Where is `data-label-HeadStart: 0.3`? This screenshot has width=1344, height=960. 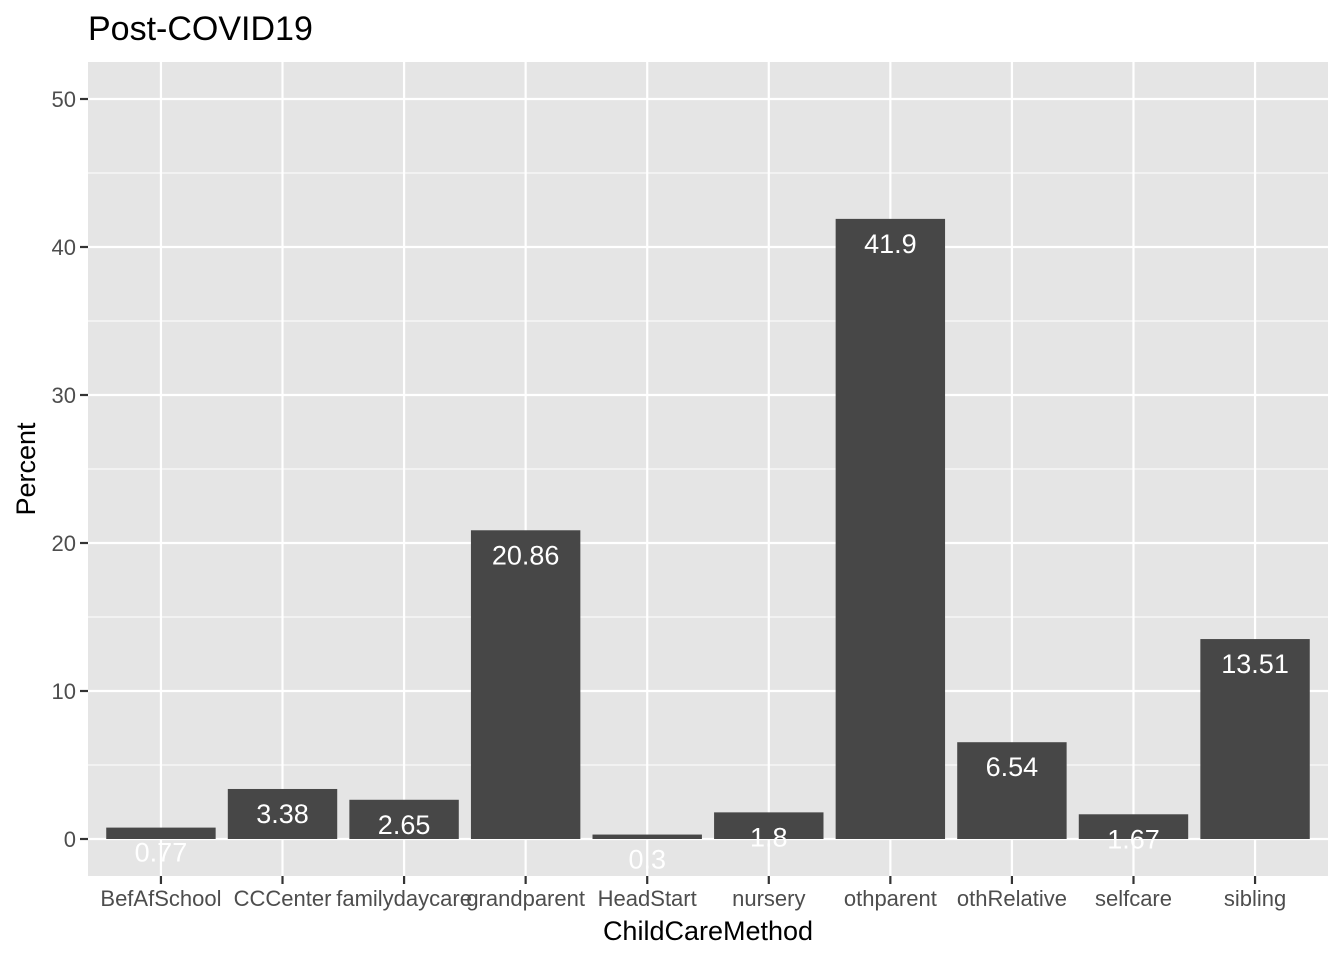 data-label-HeadStart: 0.3 is located at coordinates (647, 860).